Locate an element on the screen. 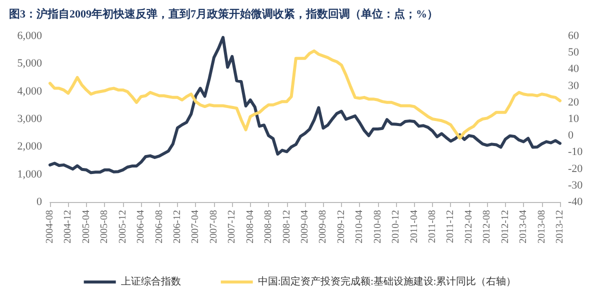  x-tick-label: 2011-08 is located at coordinates (432, 226).